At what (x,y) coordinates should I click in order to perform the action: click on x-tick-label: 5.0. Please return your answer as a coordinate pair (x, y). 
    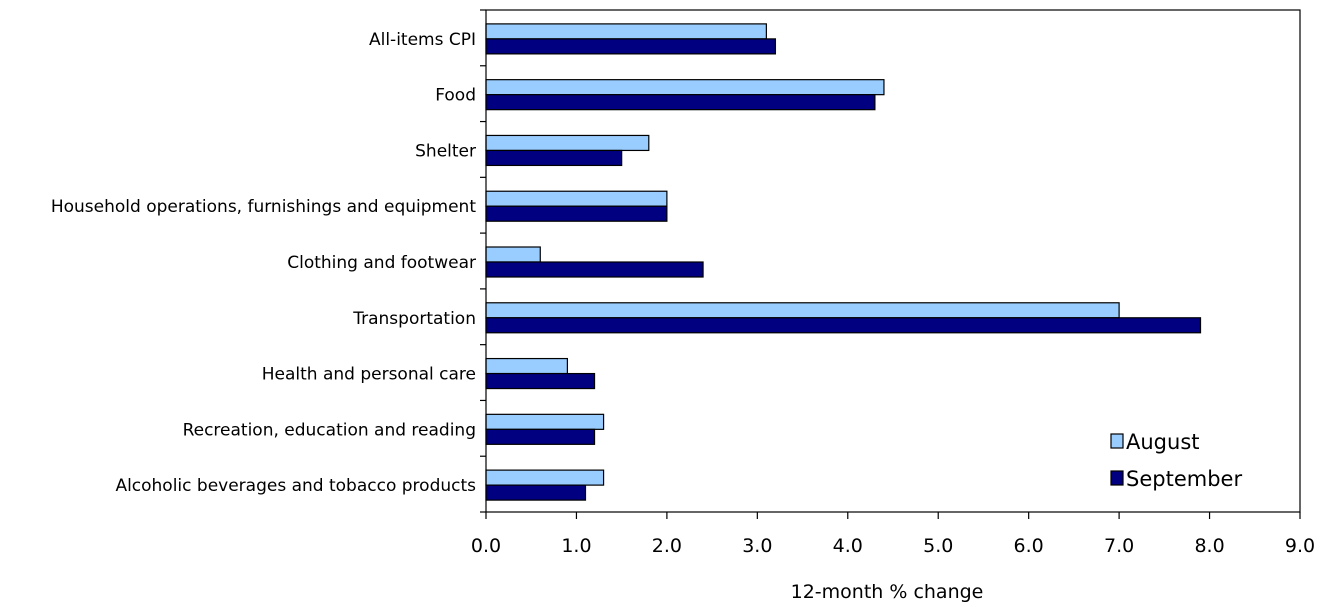
    Looking at the image, I should click on (938, 546).